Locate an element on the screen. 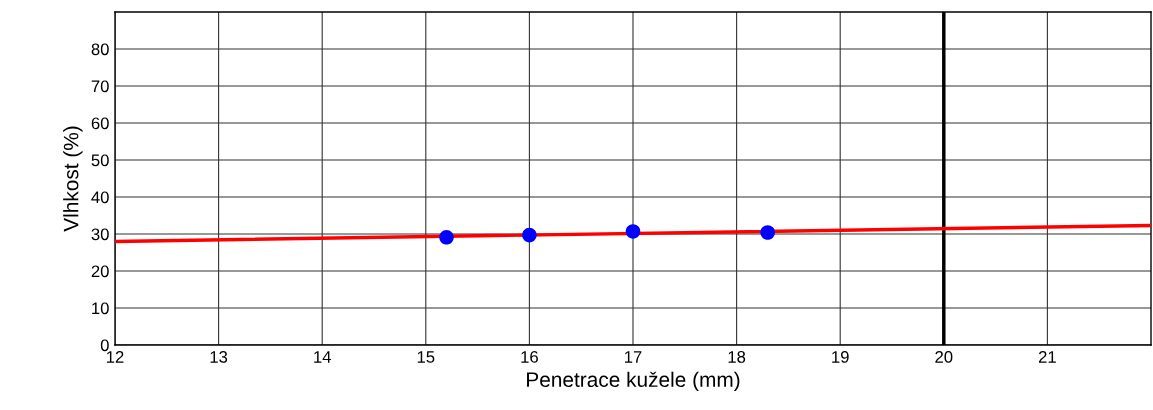  x-tick-label: 20 is located at coordinates (944, 357).